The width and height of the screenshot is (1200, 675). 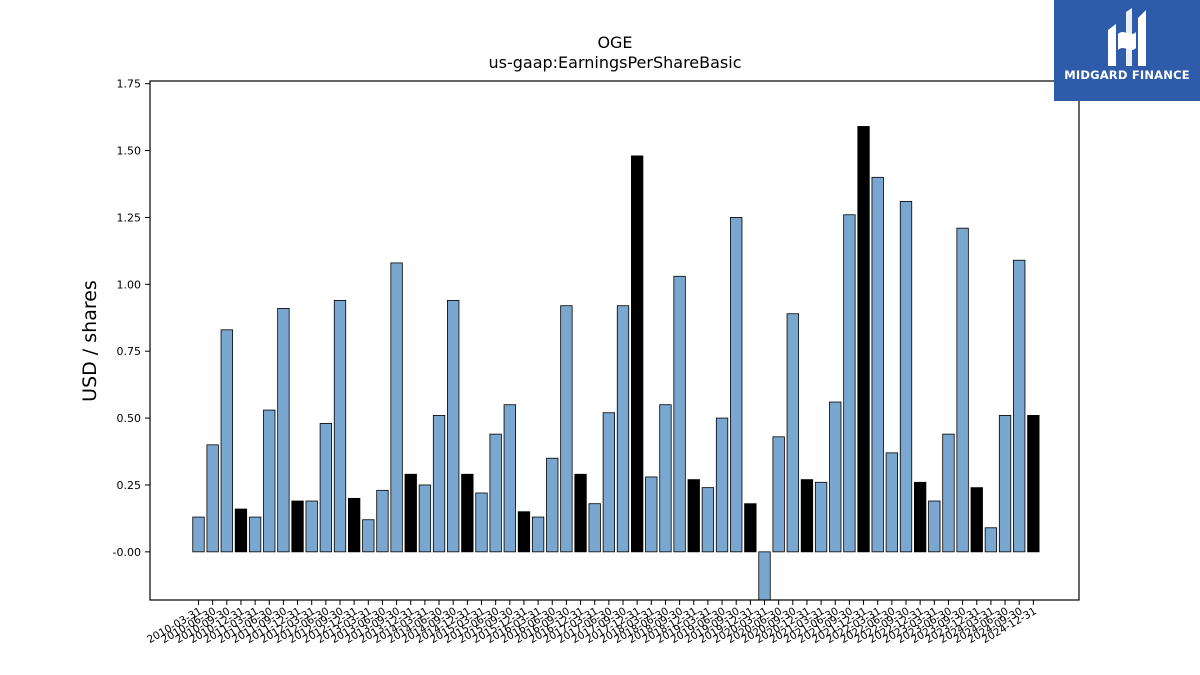 What do you see at coordinates (129, 418) in the screenshot?
I see `y-tick-label: 0.50` at bounding box center [129, 418].